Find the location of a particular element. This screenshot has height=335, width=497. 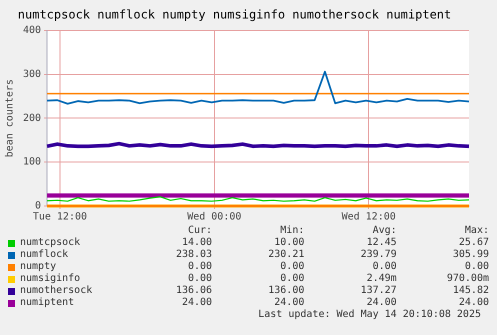

text: 136.00 is located at coordinates (285, 291).